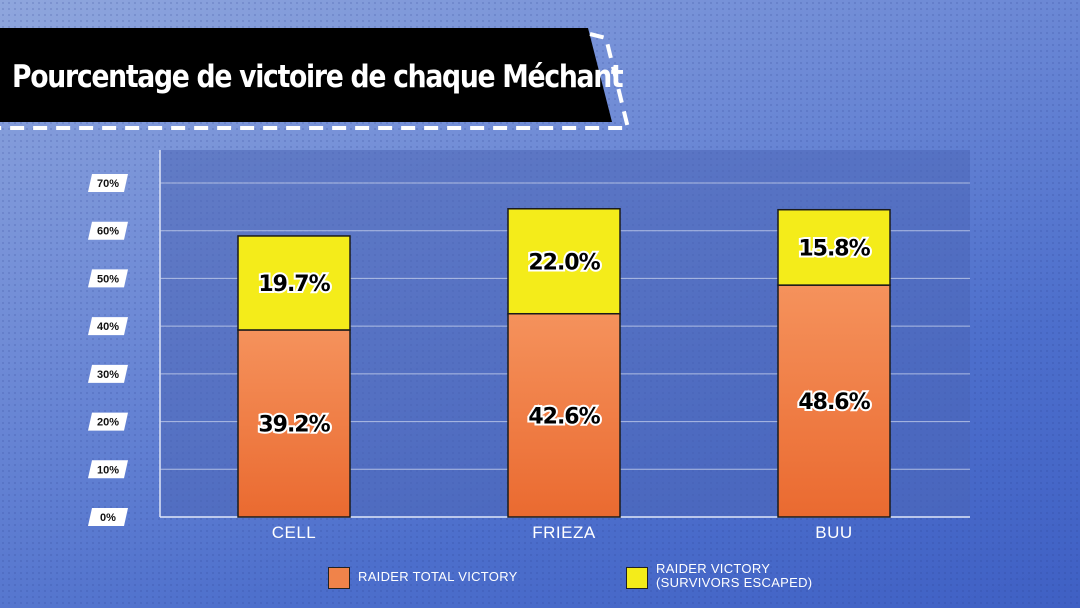 The image size is (1080, 608). I want to click on data-label: 19.7%, so click(294, 284).